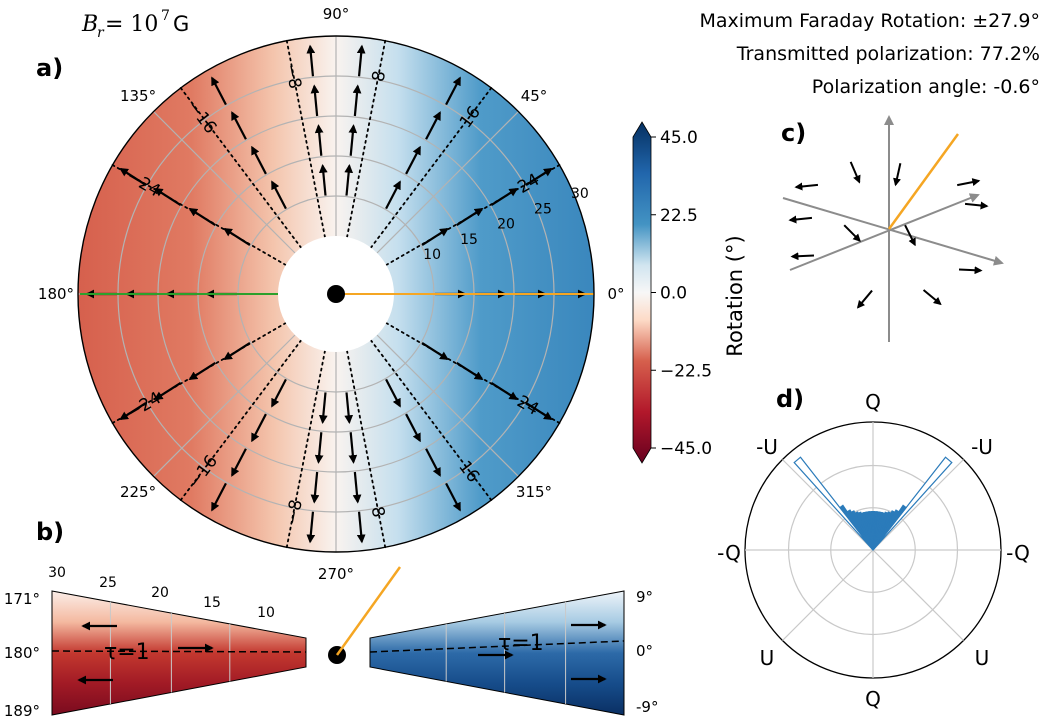 This screenshot has height=722, width=1040. I want to click on y-axis, so click(884, 232).